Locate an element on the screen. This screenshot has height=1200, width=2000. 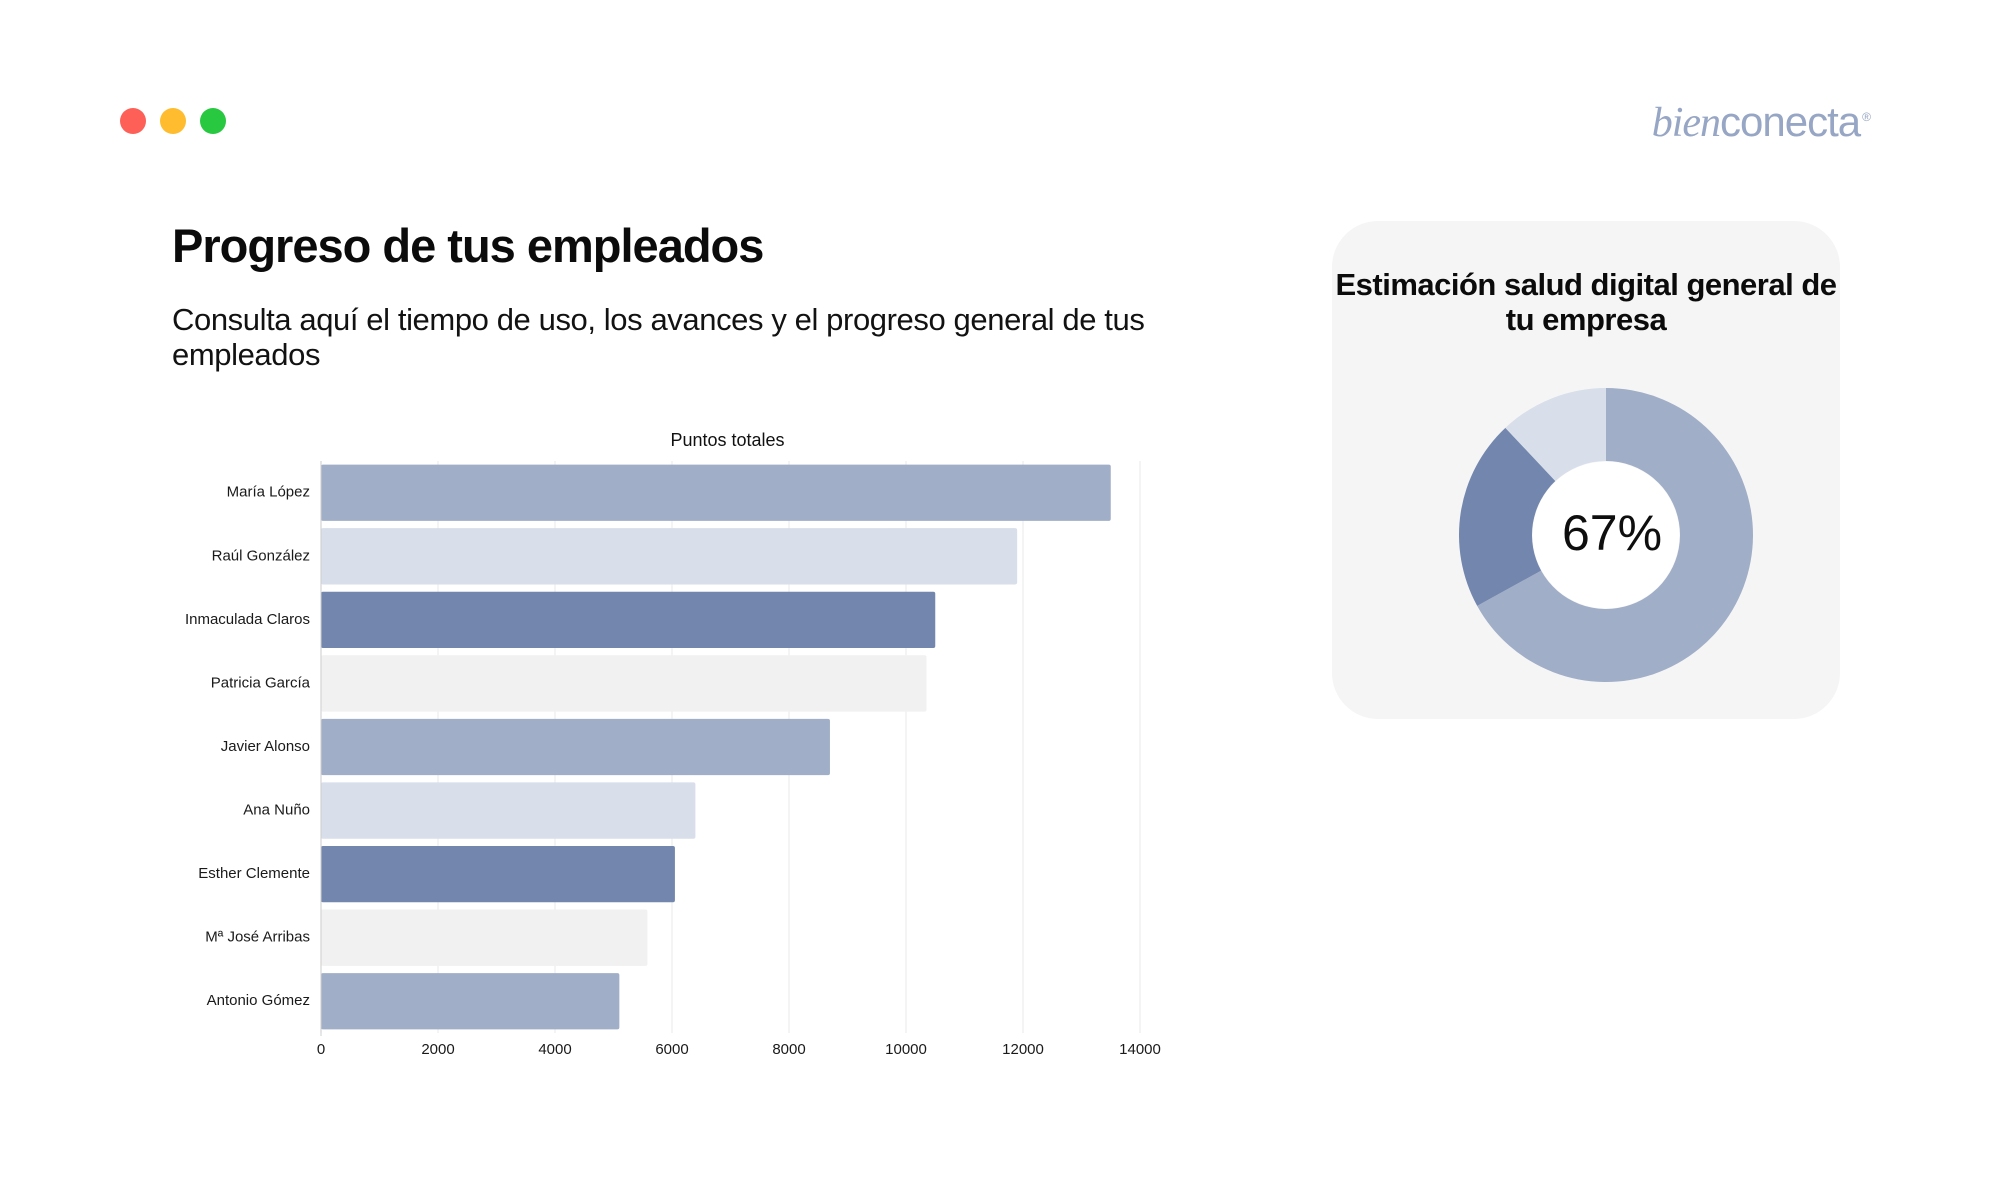
x-tick-label-2: 4000 is located at coordinates (554, 1049).